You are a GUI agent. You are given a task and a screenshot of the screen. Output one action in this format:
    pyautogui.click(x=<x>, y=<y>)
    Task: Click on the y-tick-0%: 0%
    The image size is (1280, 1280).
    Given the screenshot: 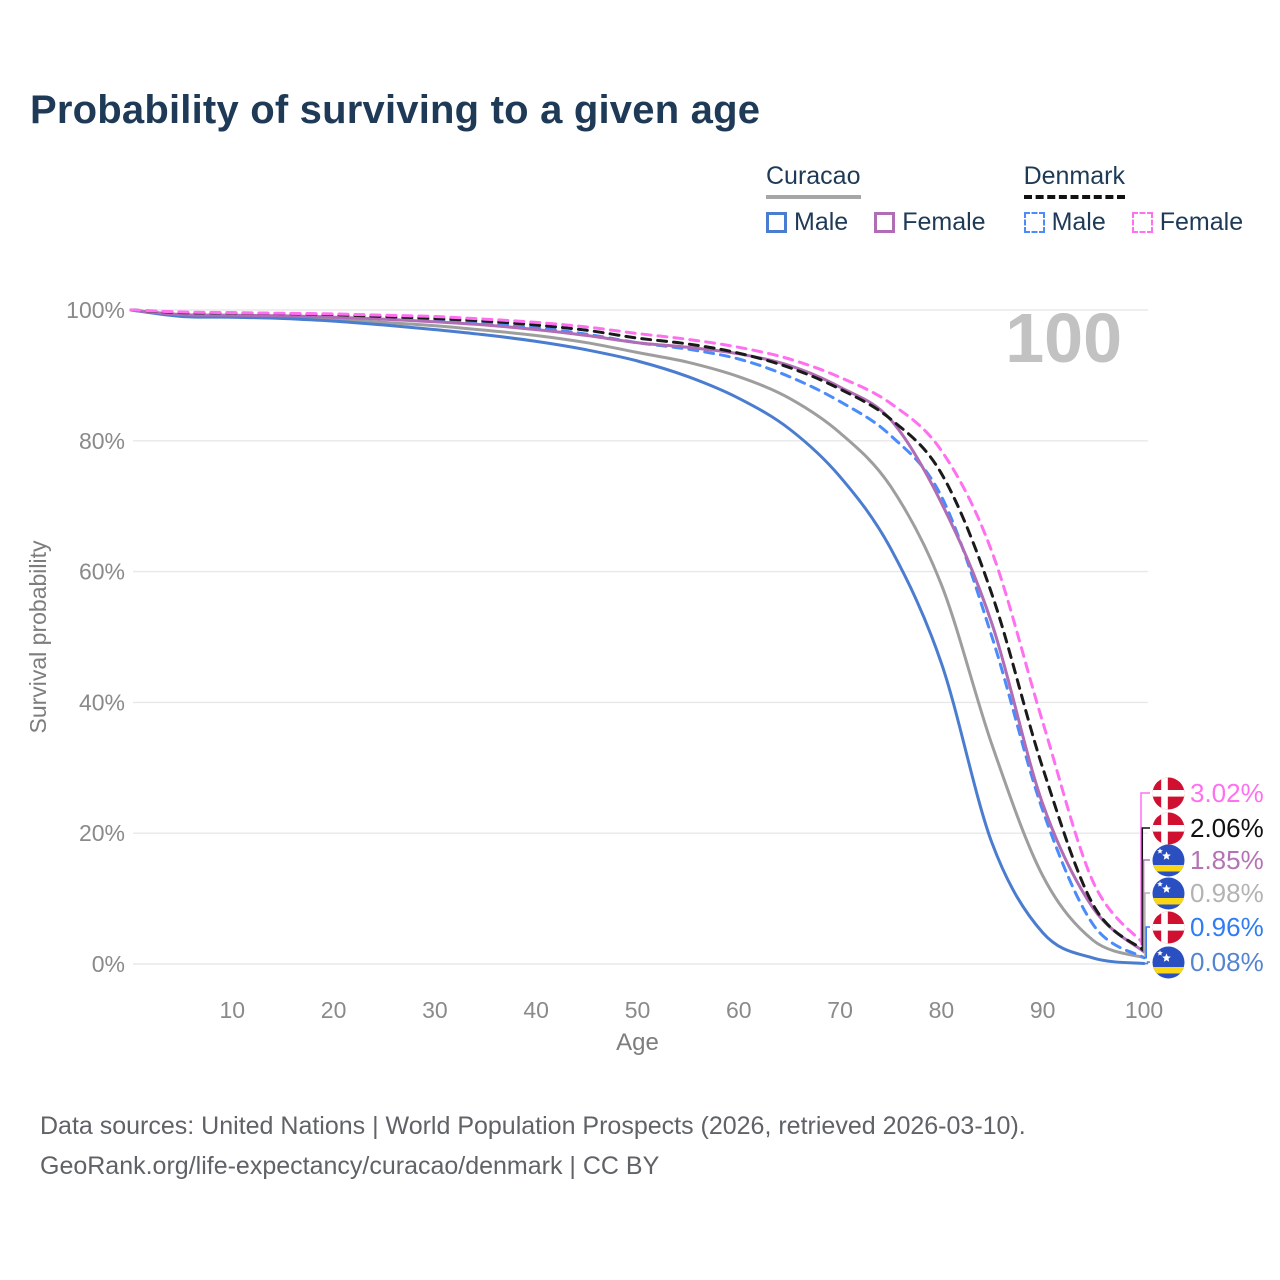 What is the action you would take?
    pyautogui.click(x=108, y=964)
    